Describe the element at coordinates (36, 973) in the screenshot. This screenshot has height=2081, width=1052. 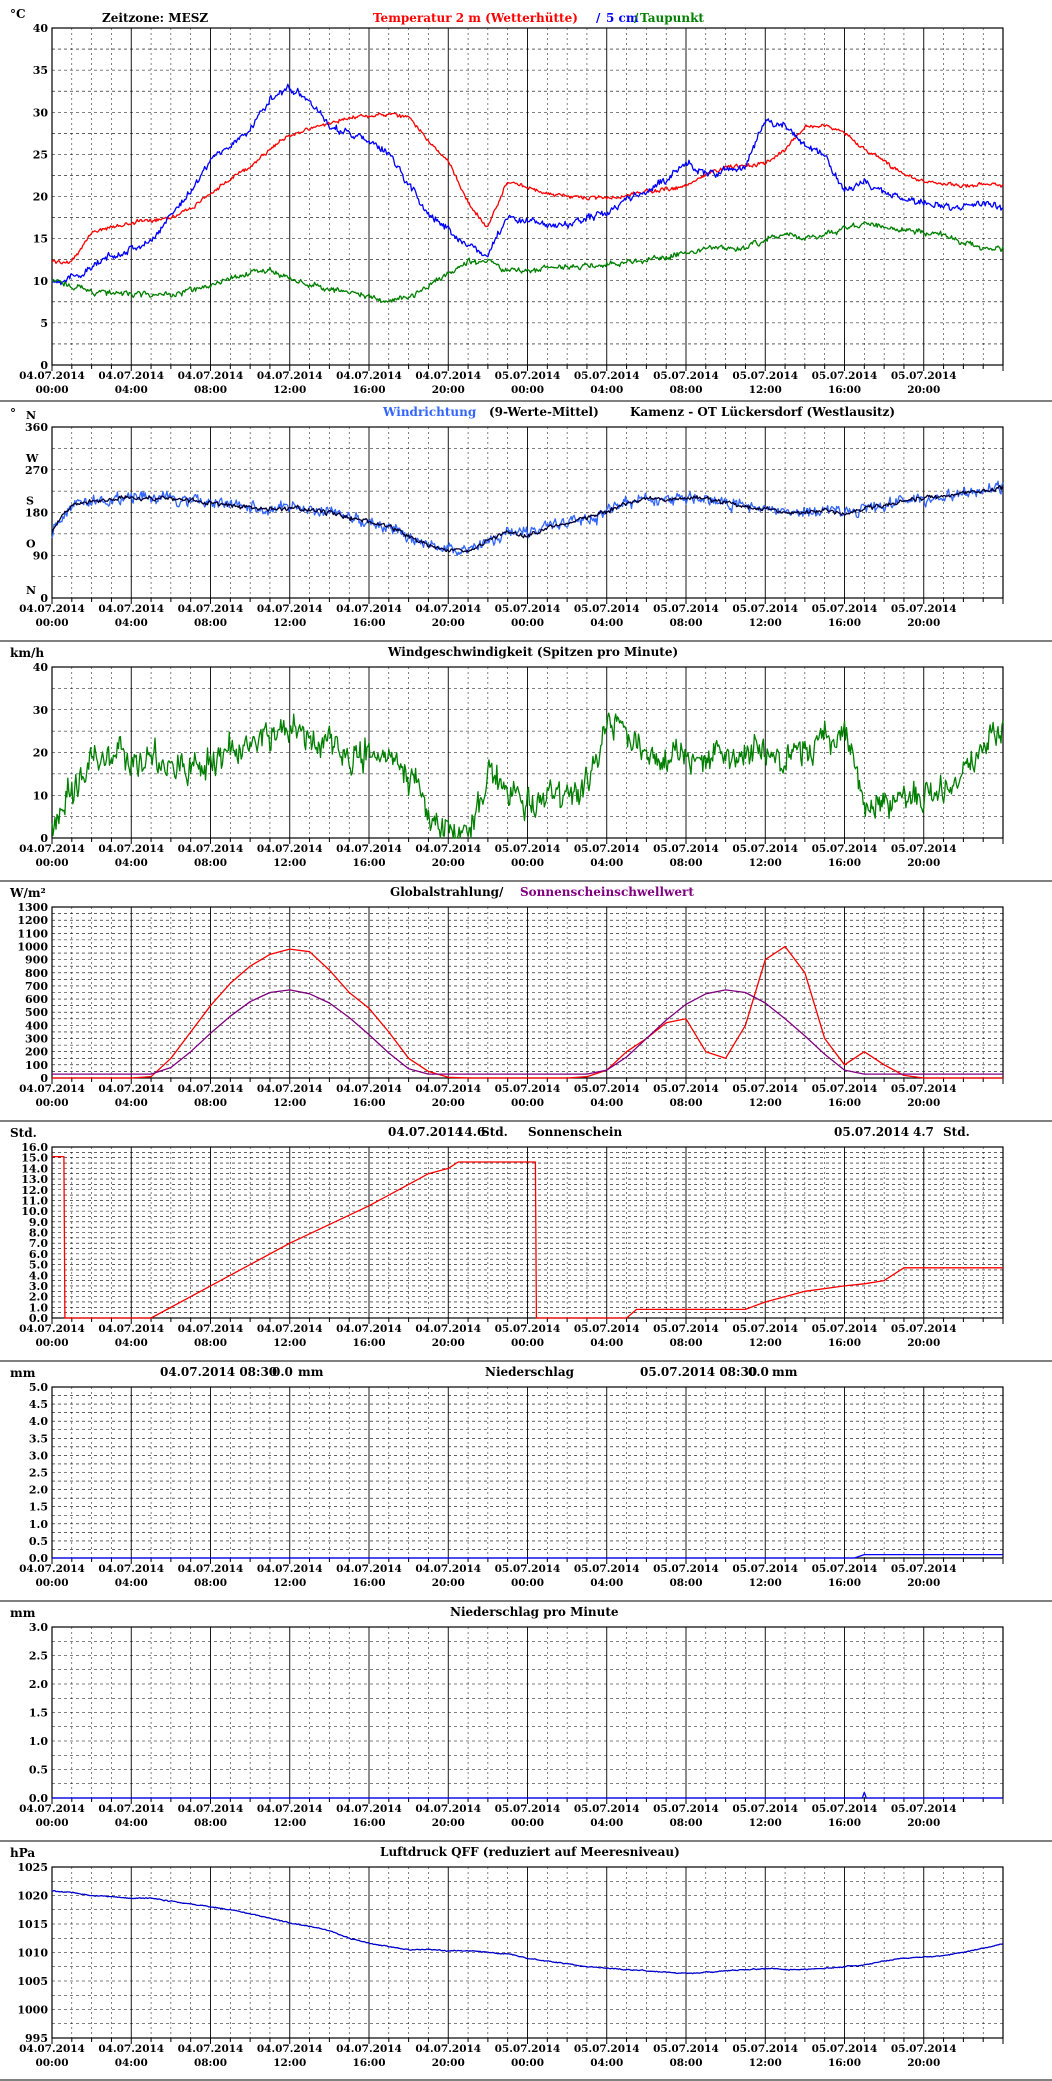
I see `y-tick-label: 800` at that location.